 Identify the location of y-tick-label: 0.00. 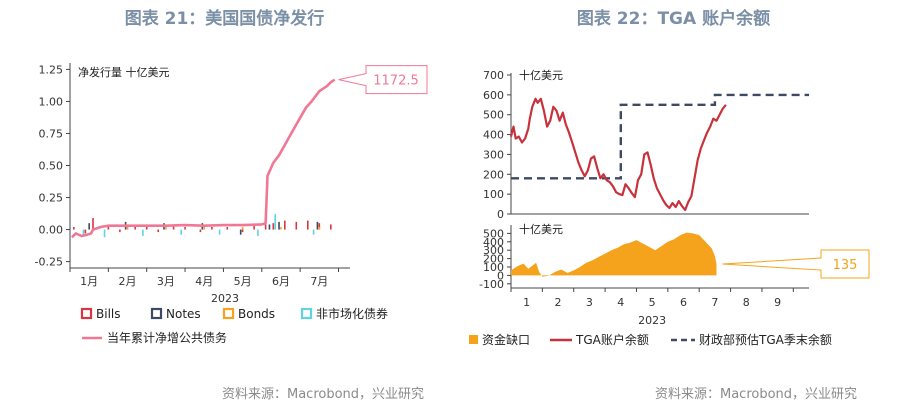
(51, 230).